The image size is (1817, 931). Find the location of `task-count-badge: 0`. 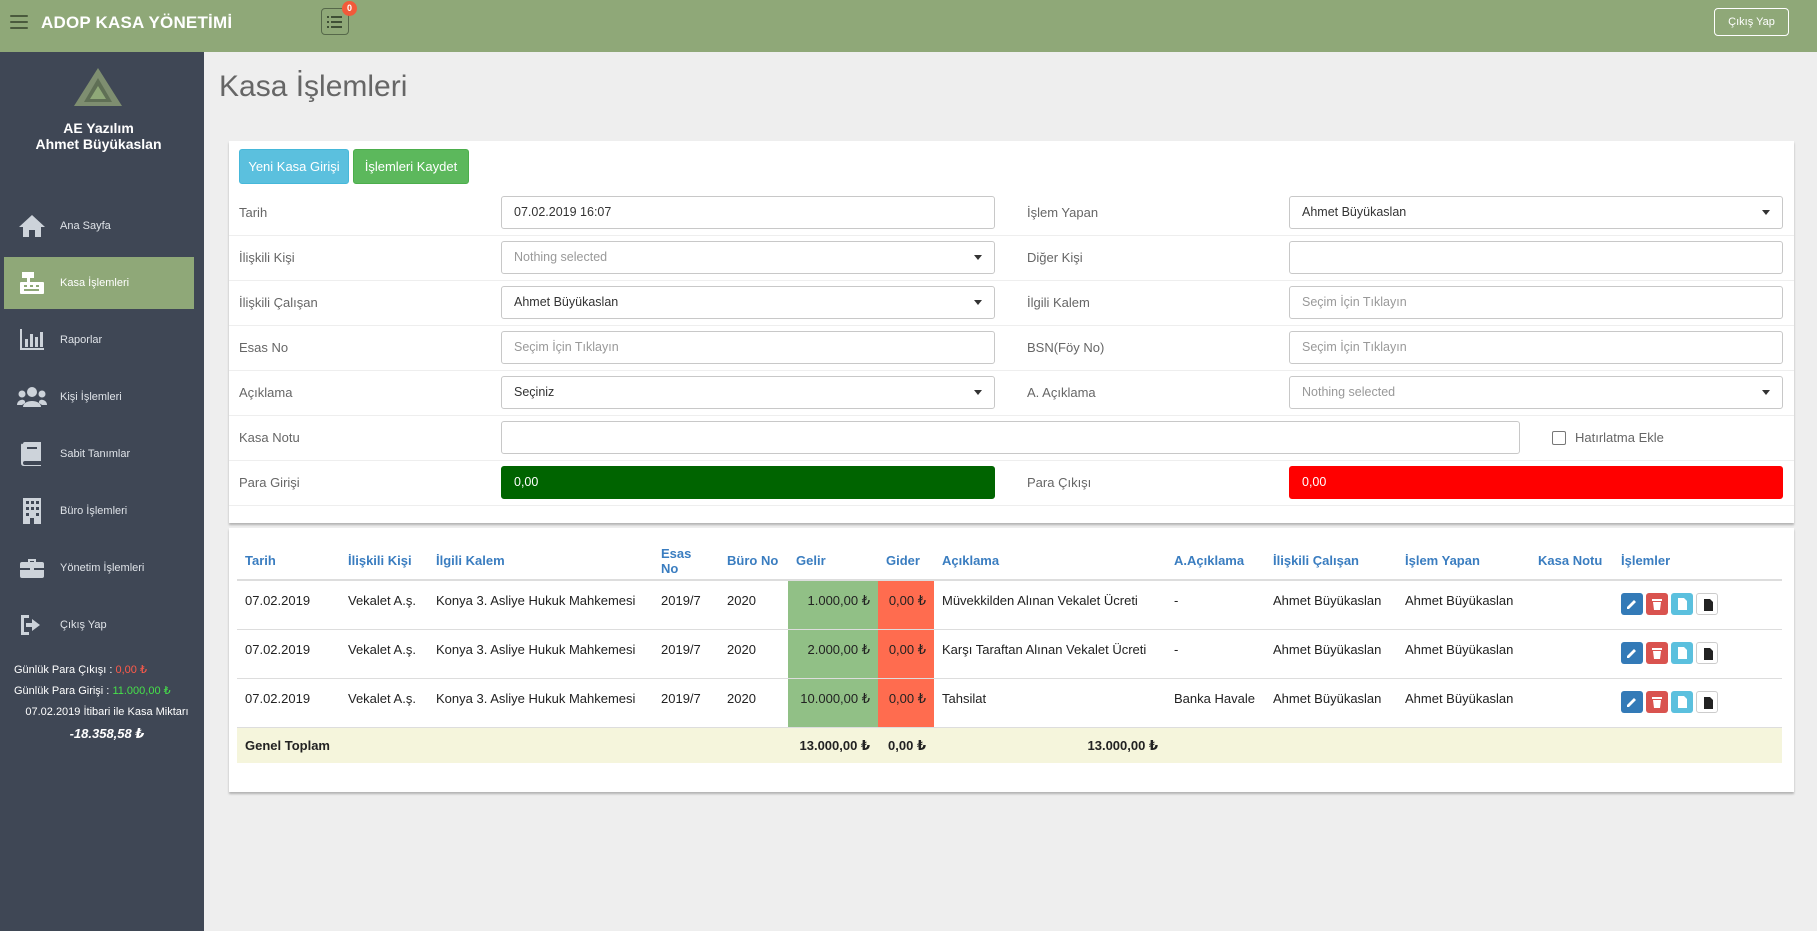

task-count-badge: 0 is located at coordinates (349, 8).